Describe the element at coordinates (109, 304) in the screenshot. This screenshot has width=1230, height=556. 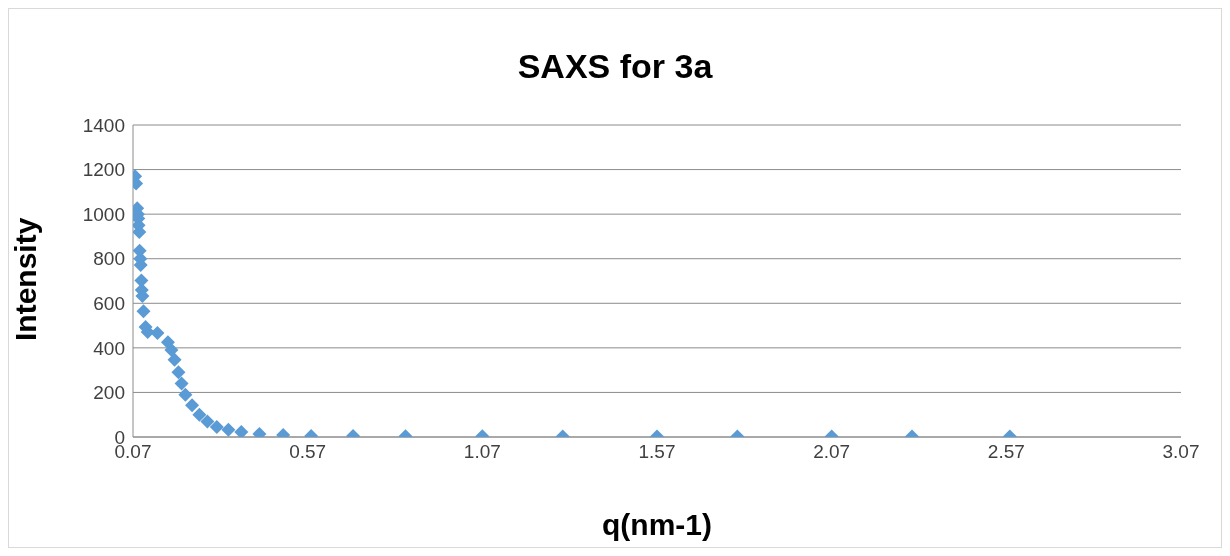
I see `y-tick-label: 600` at that location.